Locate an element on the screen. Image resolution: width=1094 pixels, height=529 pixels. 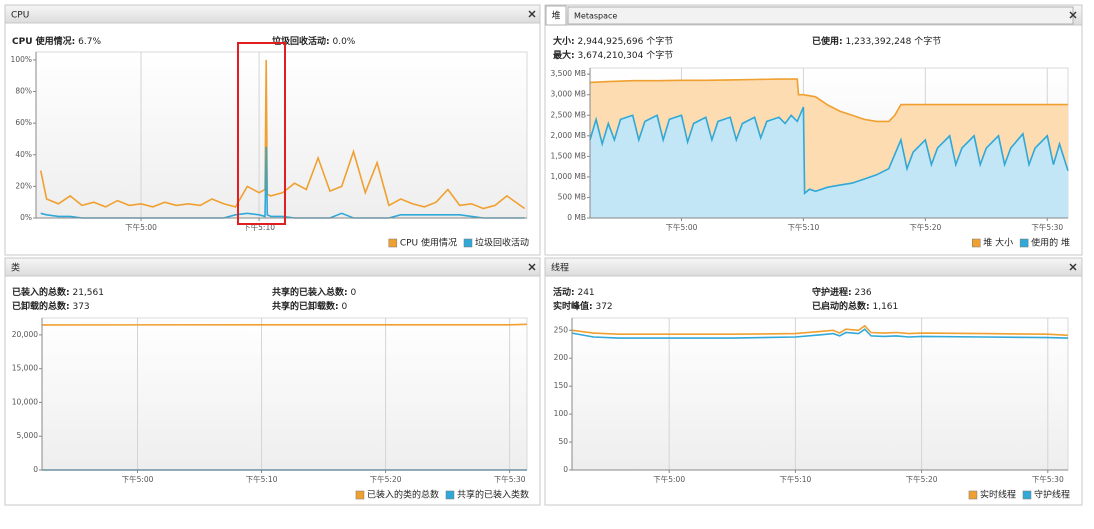
info-label: 已装入的总数: is located at coordinates (41, 292).